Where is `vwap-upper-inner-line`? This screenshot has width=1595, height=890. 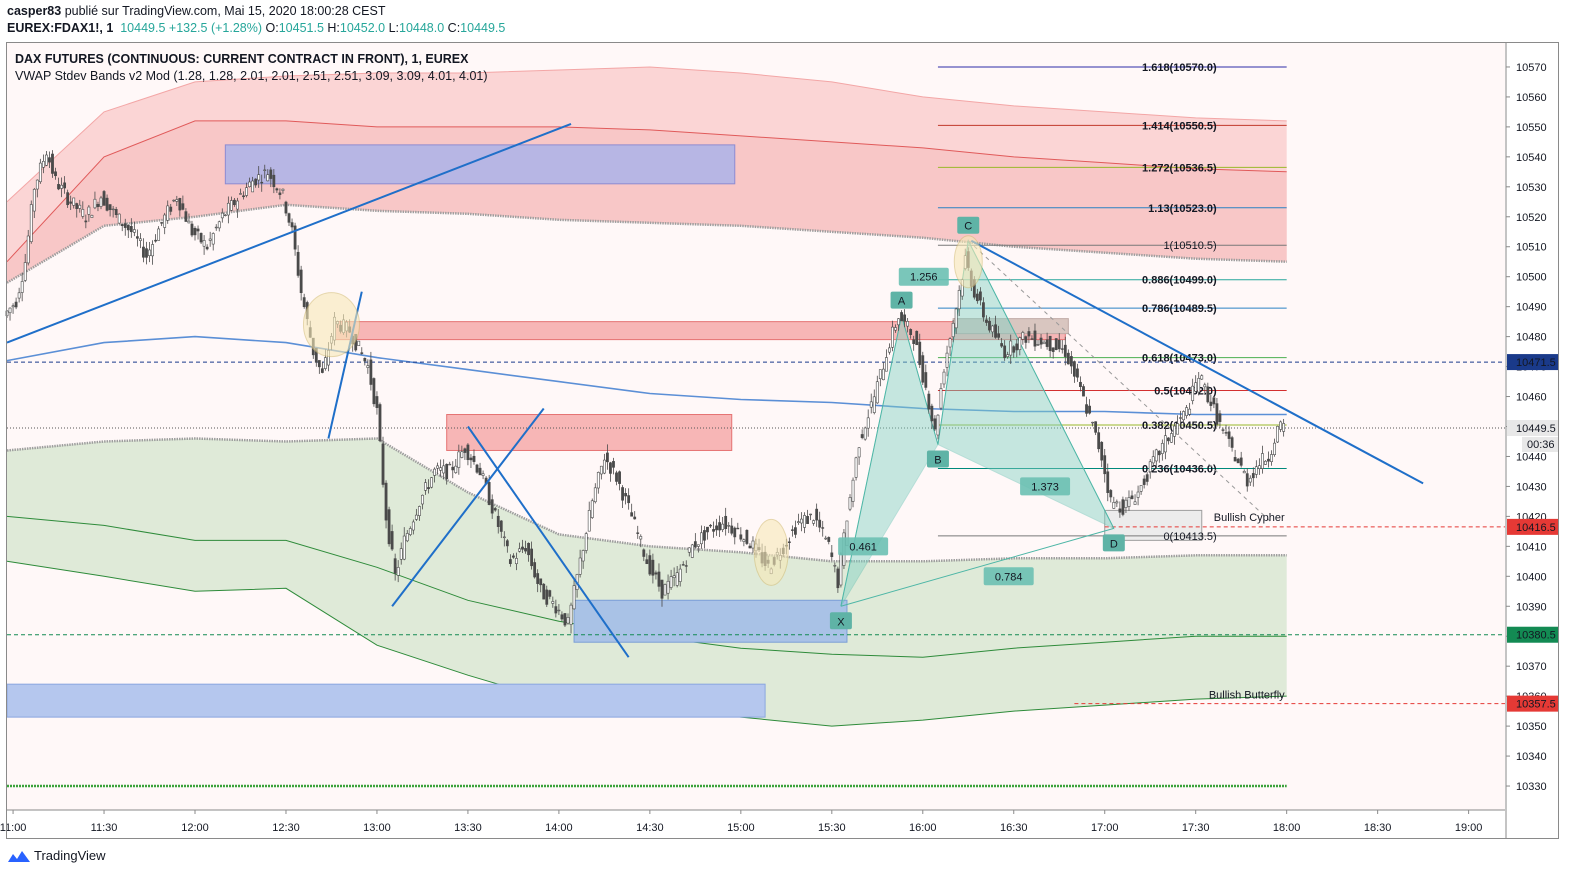
vwap-upper-inner-line is located at coordinates (646, 243).